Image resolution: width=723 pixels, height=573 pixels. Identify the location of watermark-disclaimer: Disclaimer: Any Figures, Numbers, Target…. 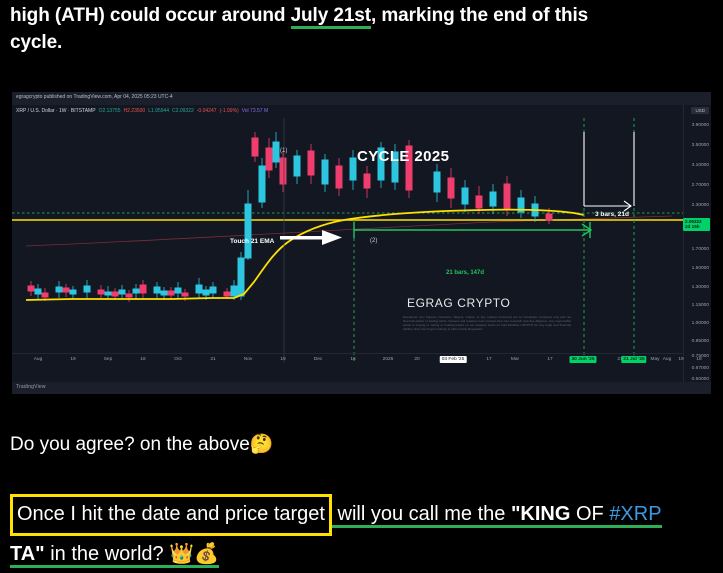
(487, 323).